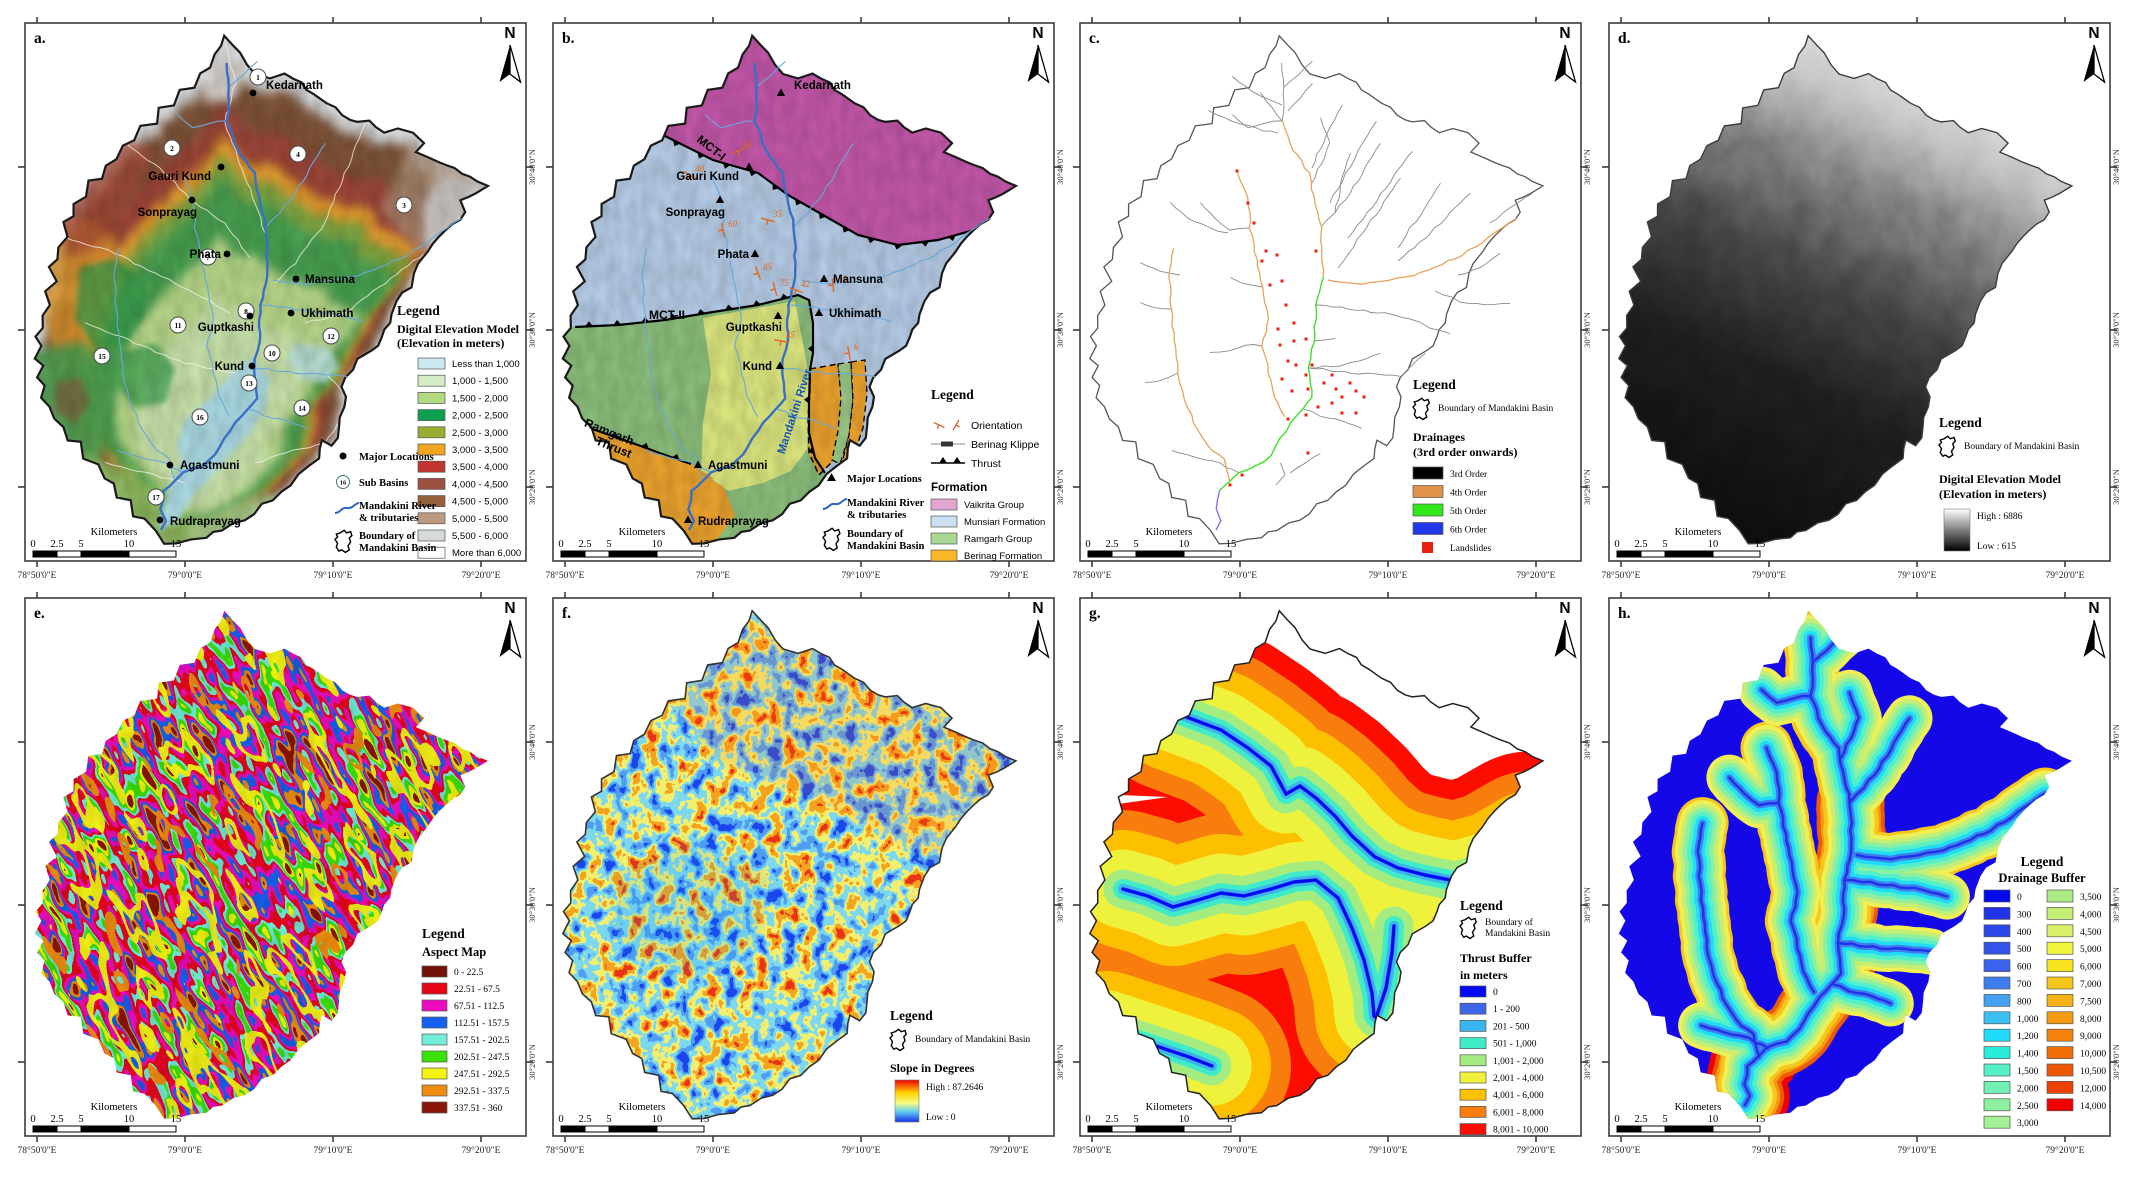  I want to click on svg-text: 2,000, so click(2028, 1089).